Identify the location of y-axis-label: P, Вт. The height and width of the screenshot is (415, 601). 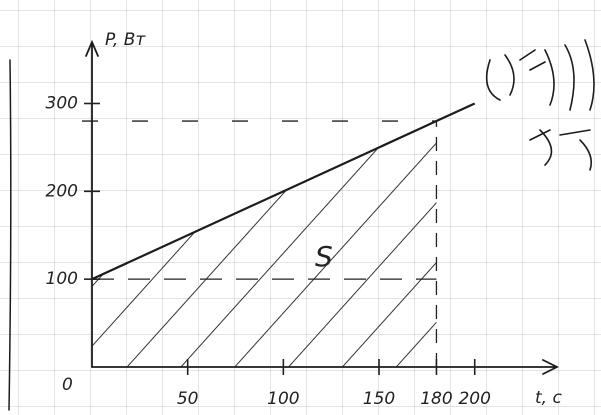
(125, 40).